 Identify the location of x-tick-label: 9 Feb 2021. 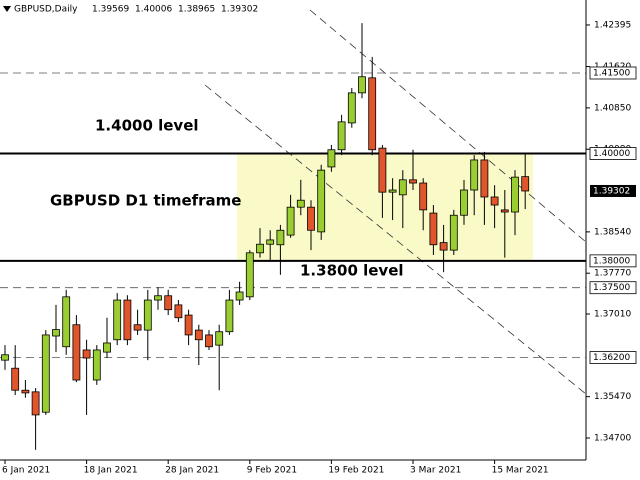
(272, 471).